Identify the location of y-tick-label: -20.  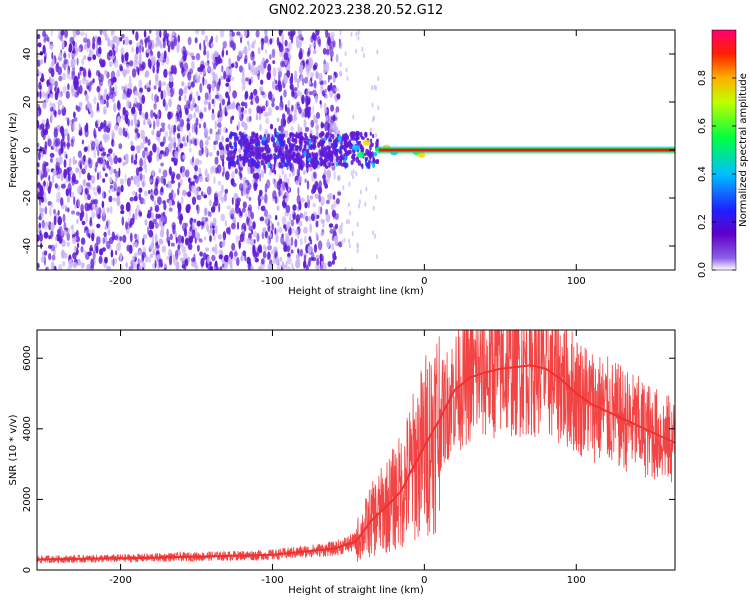
(27, 198).